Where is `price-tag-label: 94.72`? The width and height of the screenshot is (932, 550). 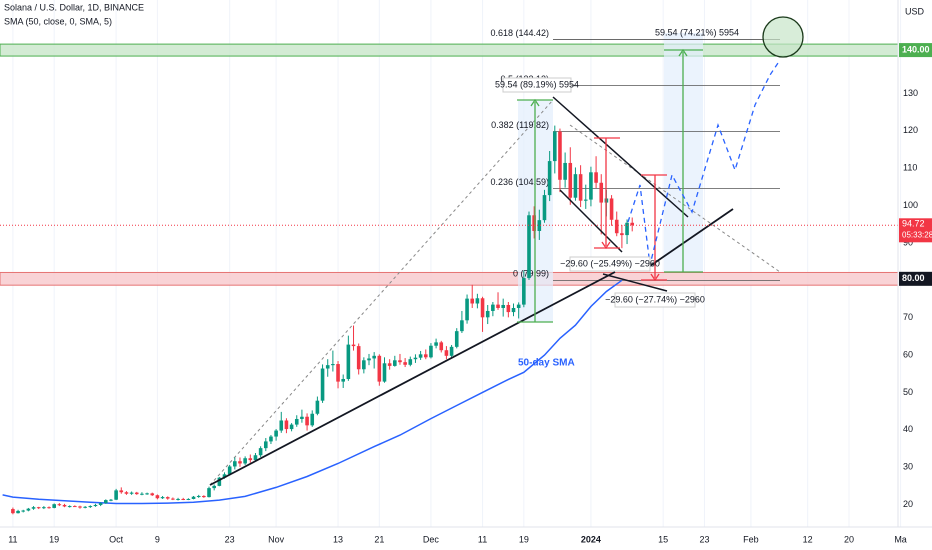 price-tag-label: 94.72 is located at coordinates (913, 224).